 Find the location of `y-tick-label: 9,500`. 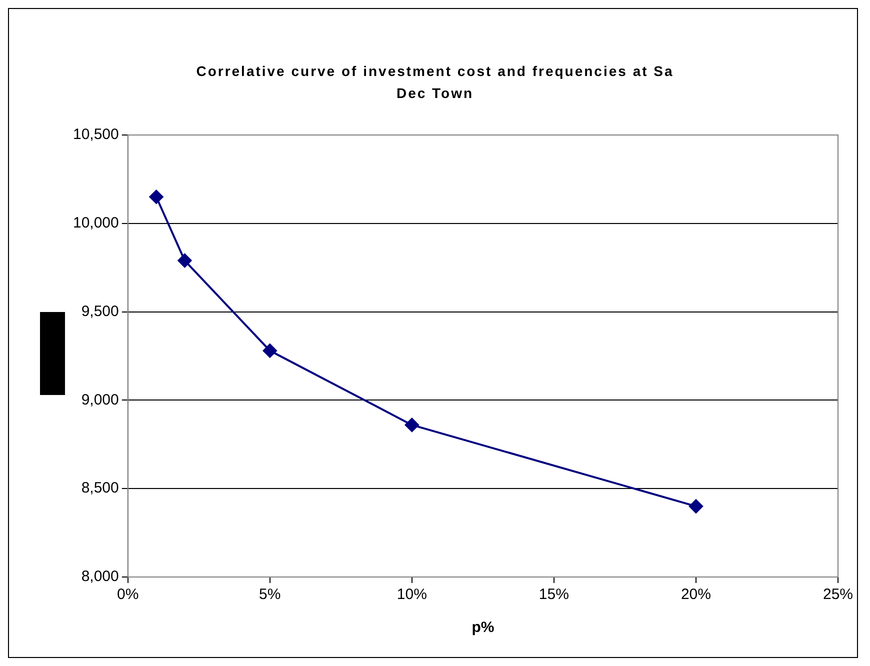

y-tick-label: 9,500 is located at coordinates (100, 311).